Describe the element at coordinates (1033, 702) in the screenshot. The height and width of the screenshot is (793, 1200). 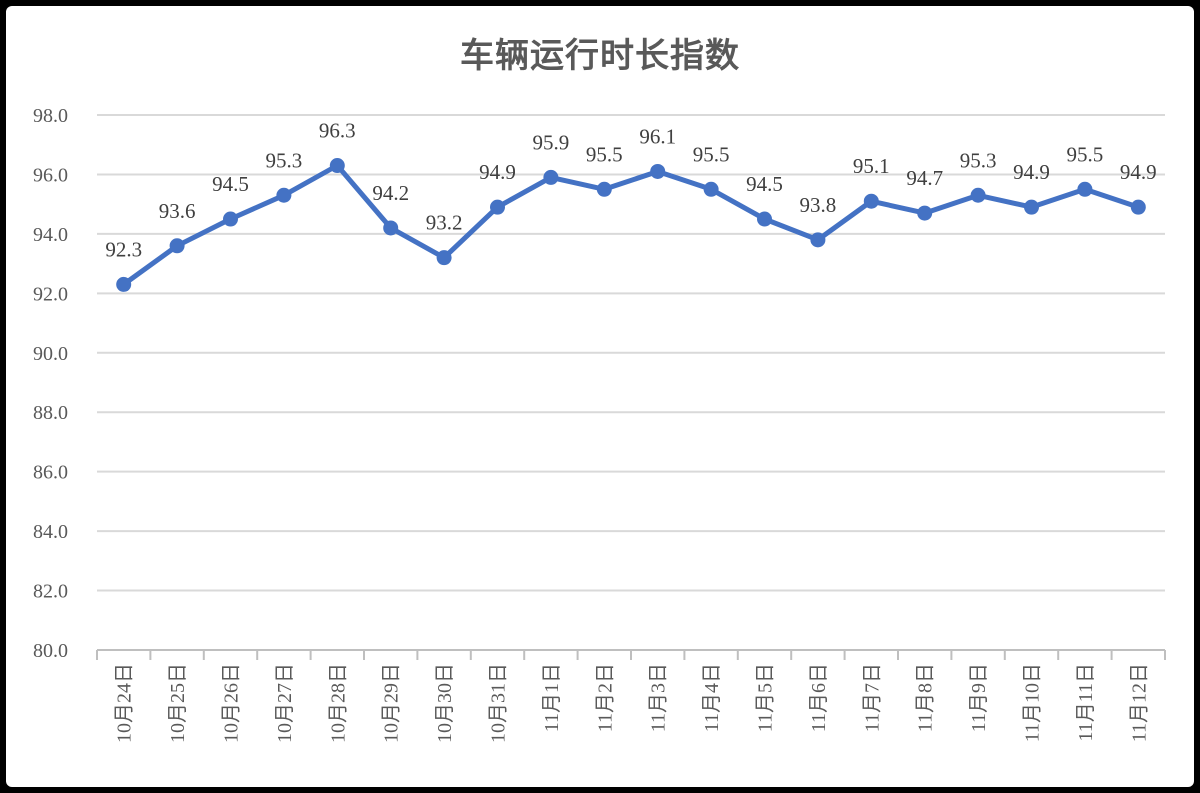
I see `x-tick-label: 11月10日` at that location.